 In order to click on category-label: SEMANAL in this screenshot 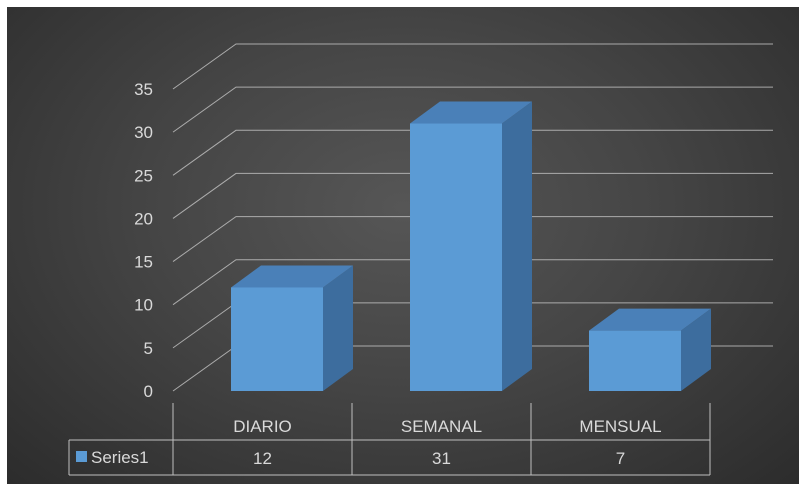, I will do `click(441, 426)`.